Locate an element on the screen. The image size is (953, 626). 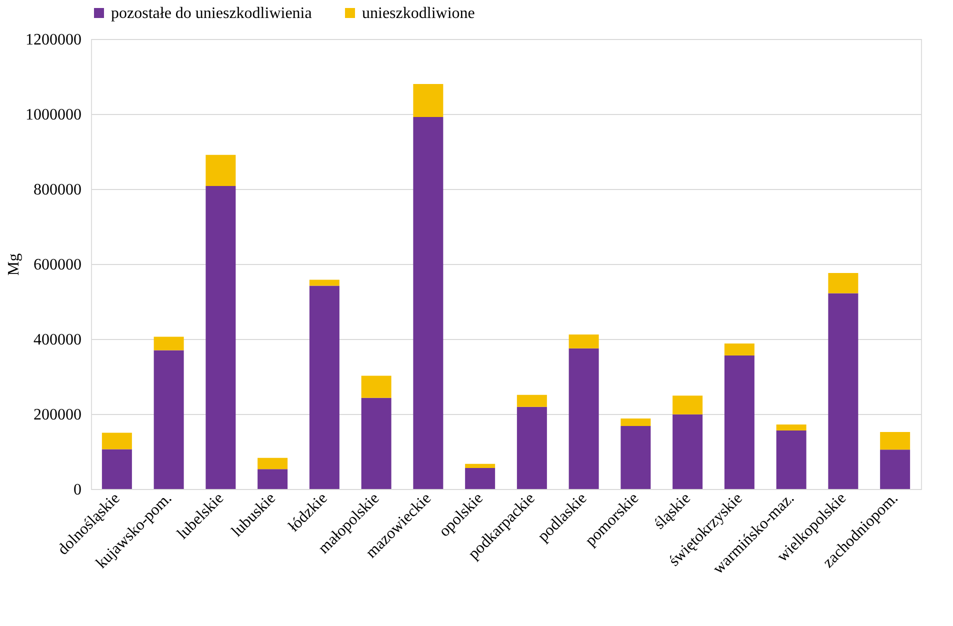
y-tick-label: 200000 is located at coordinates (58, 415).